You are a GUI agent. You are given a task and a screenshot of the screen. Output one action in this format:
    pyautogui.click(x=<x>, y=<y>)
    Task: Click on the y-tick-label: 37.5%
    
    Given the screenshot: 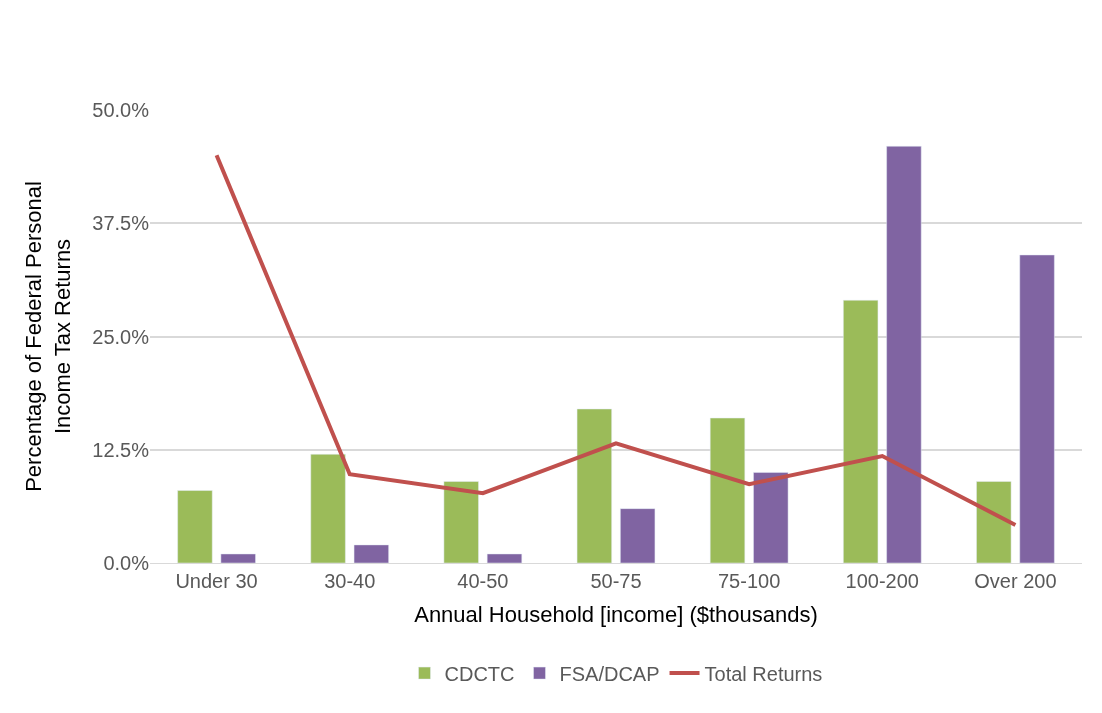 What is the action you would take?
    pyautogui.click(x=121, y=223)
    